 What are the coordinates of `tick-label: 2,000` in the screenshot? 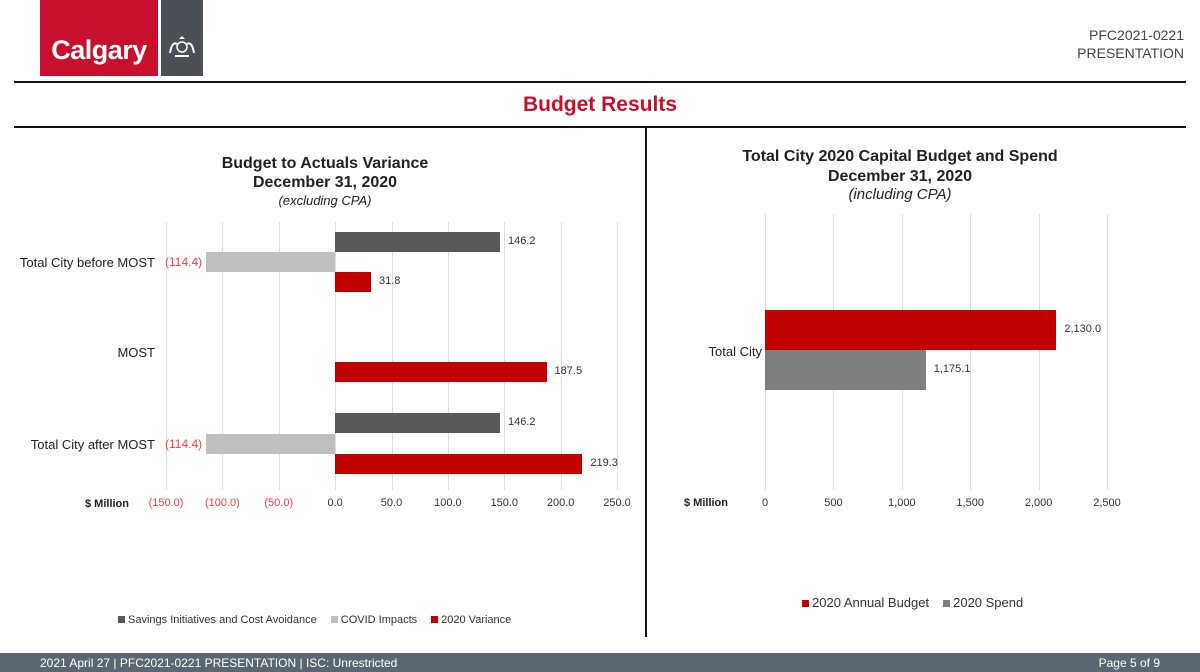 It's located at (1038, 503).